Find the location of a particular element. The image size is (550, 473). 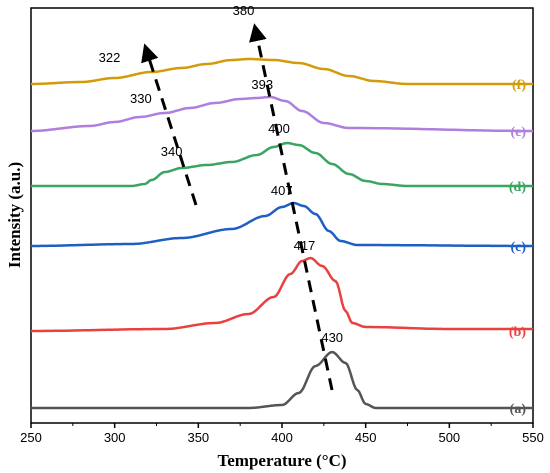

x-axis-title: Temperature (°C) is located at coordinates (281, 460).